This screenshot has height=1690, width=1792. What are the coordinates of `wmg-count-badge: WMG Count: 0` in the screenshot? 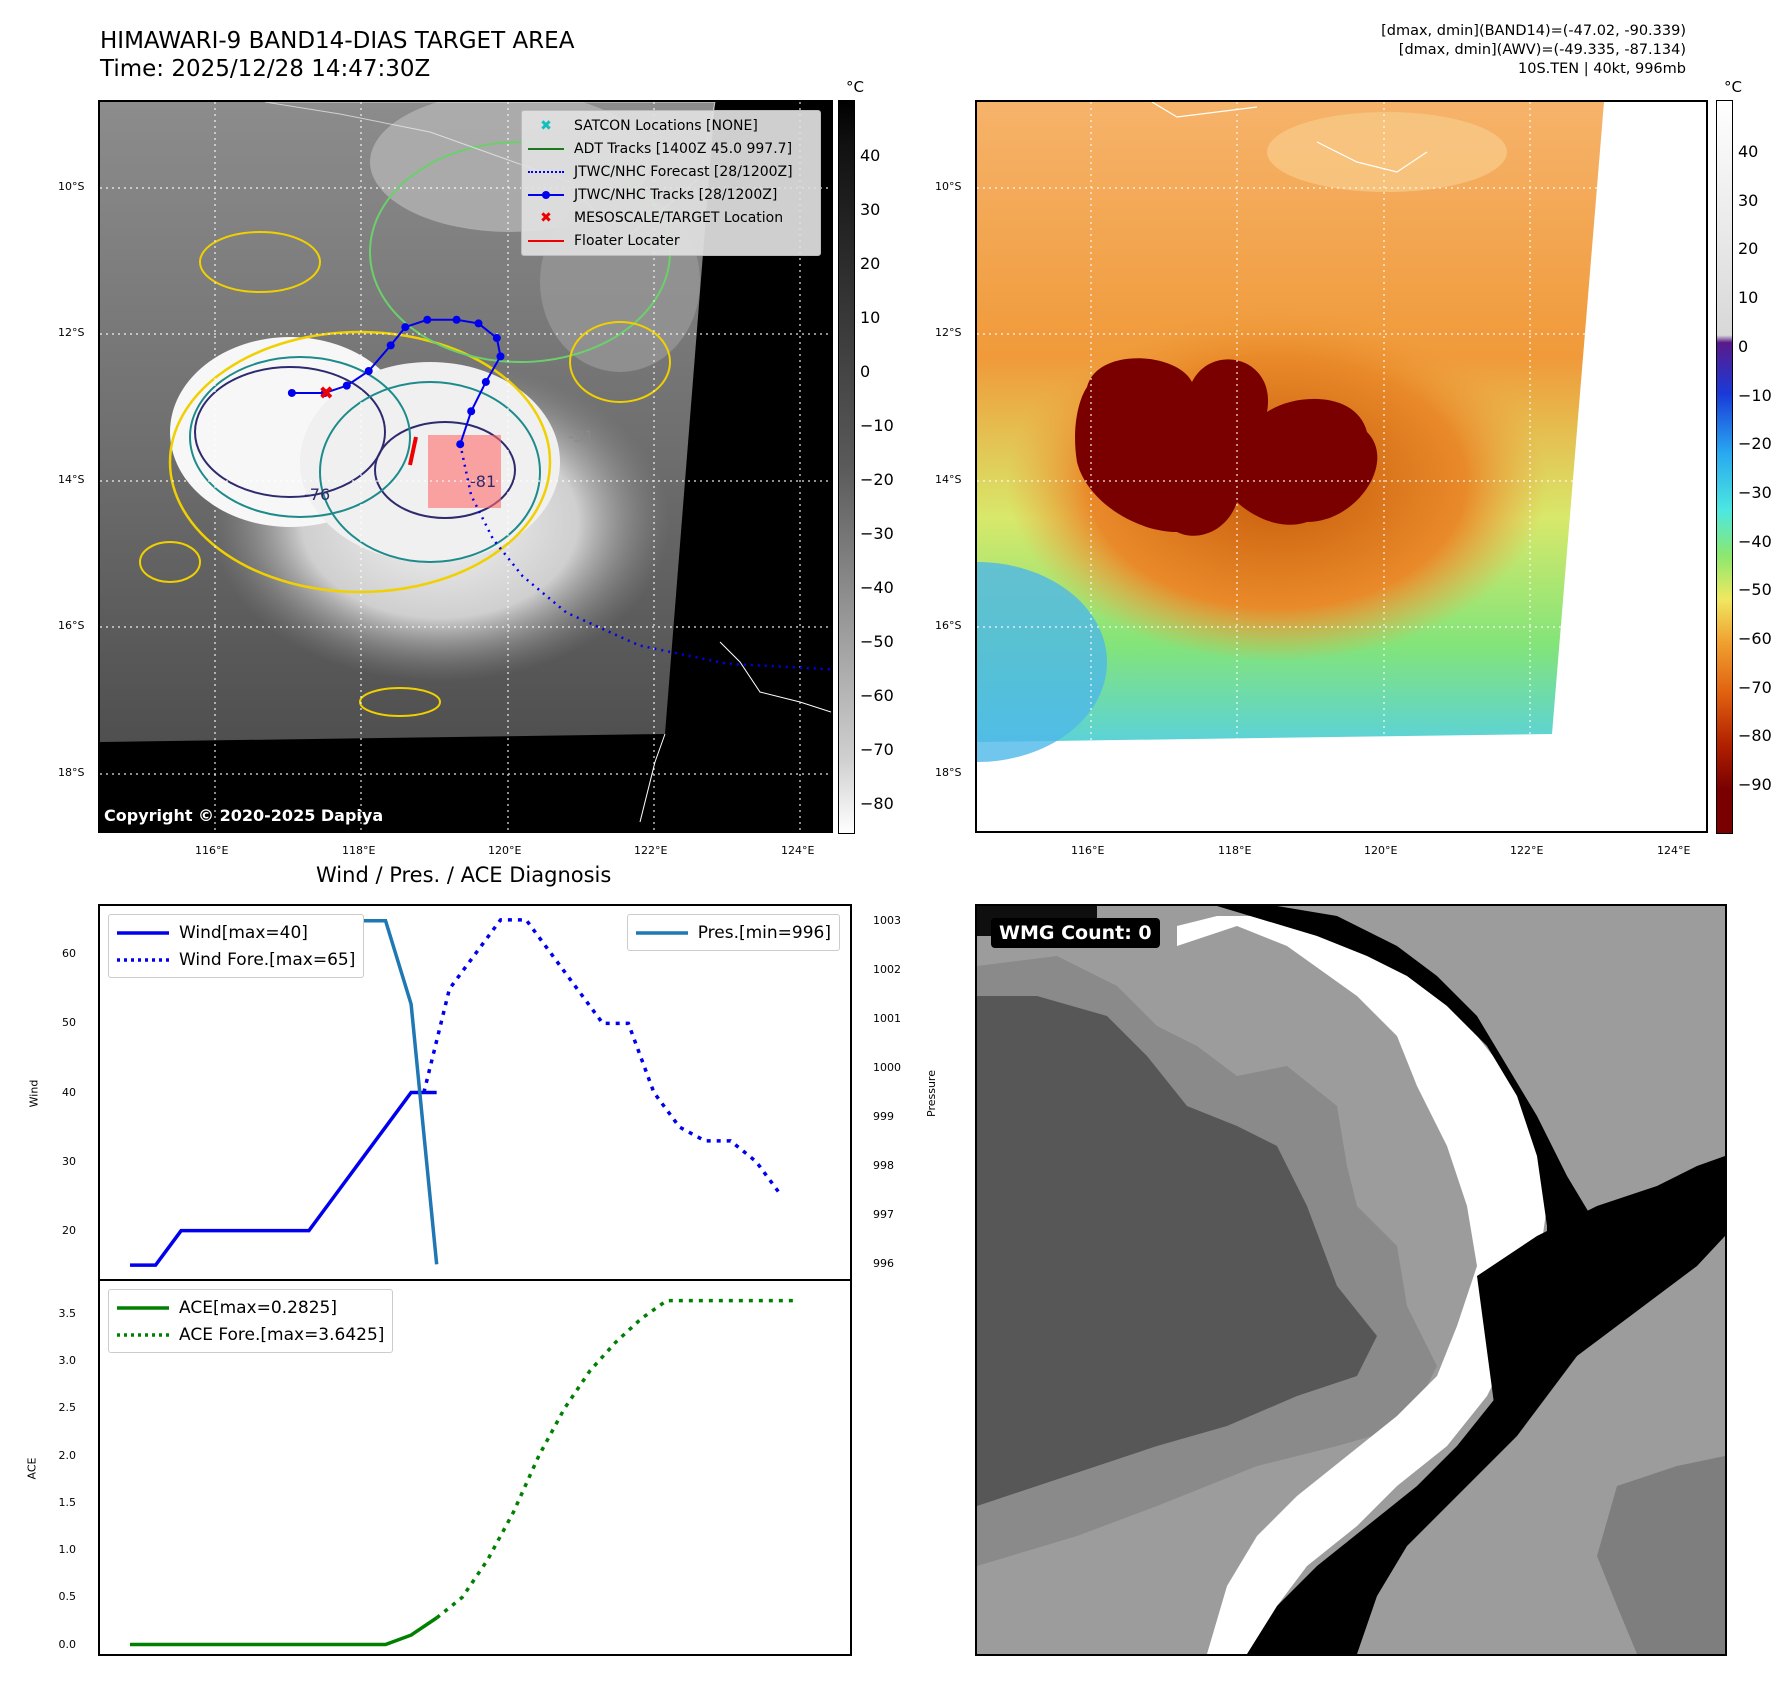 It's located at (1075, 933).